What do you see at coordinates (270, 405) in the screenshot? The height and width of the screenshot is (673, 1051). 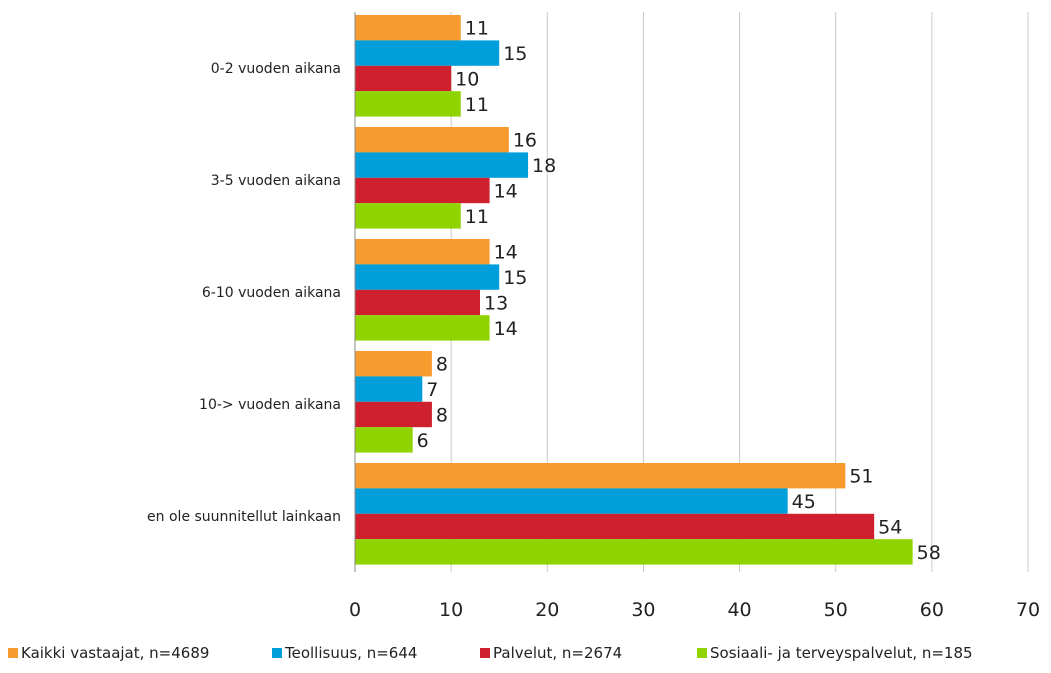 I see `category-label: 10-> vuoden aikana` at bounding box center [270, 405].